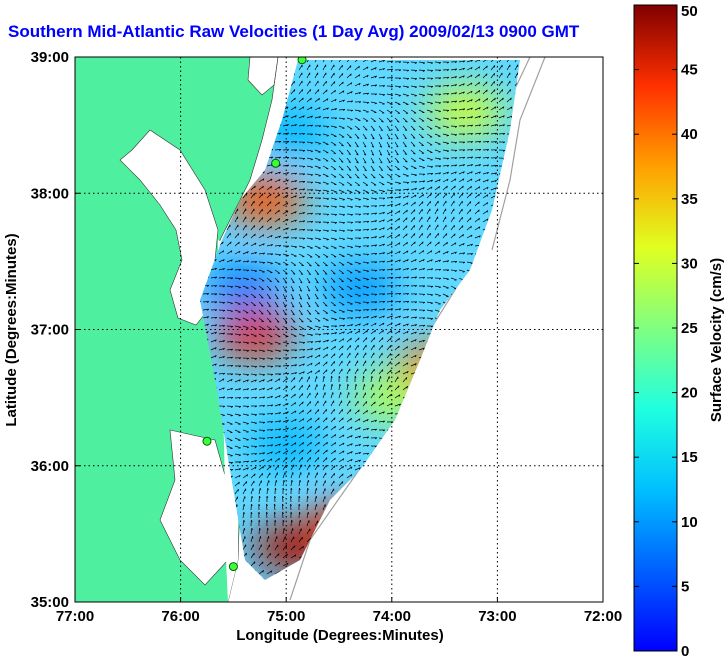  What do you see at coordinates (689, 263) in the screenshot?
I see `colorbar-tick-label: 30` at bounding box center [689, 263].